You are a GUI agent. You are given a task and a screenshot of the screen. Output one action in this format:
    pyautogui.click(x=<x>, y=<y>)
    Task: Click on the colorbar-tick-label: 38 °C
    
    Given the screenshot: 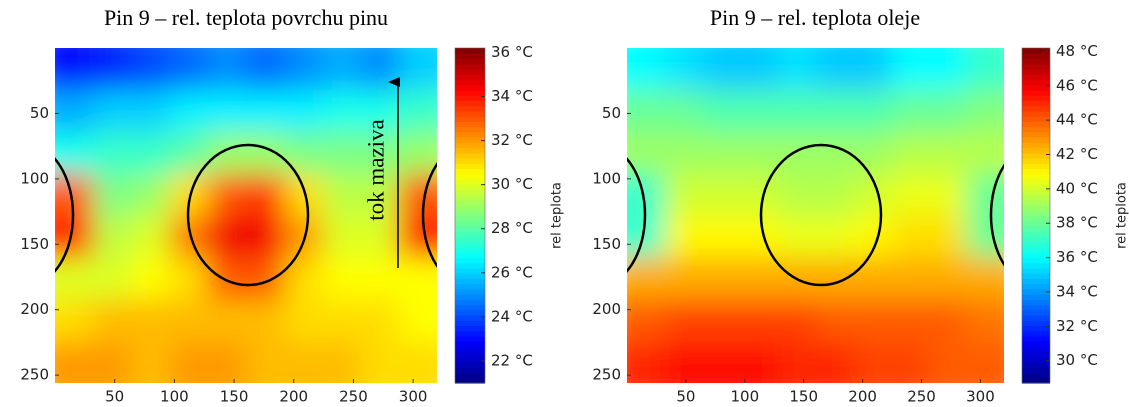 What is the action you would take?
    pyautogui.click(x=1077, y=223)
    